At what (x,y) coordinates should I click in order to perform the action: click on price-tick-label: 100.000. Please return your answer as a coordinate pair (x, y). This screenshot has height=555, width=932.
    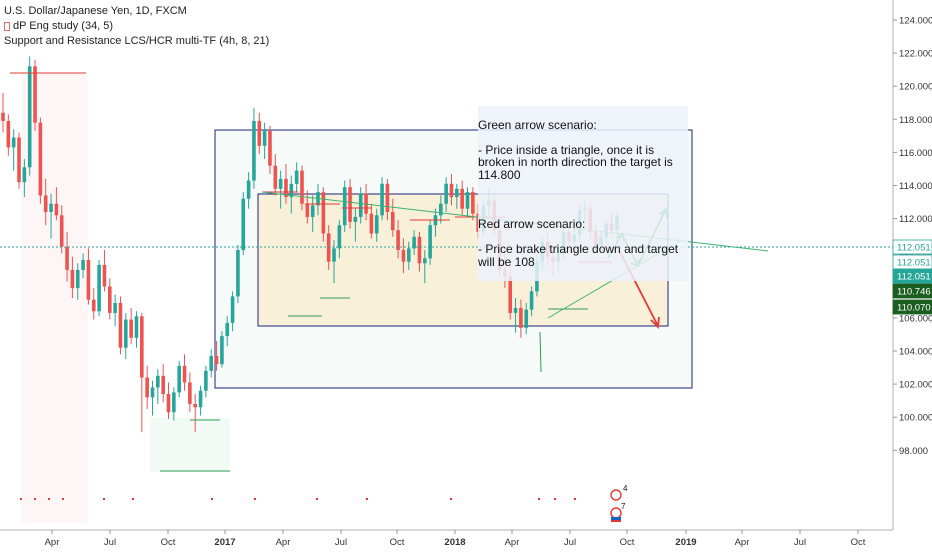
    Looking at the image, I should click on (915, 418).